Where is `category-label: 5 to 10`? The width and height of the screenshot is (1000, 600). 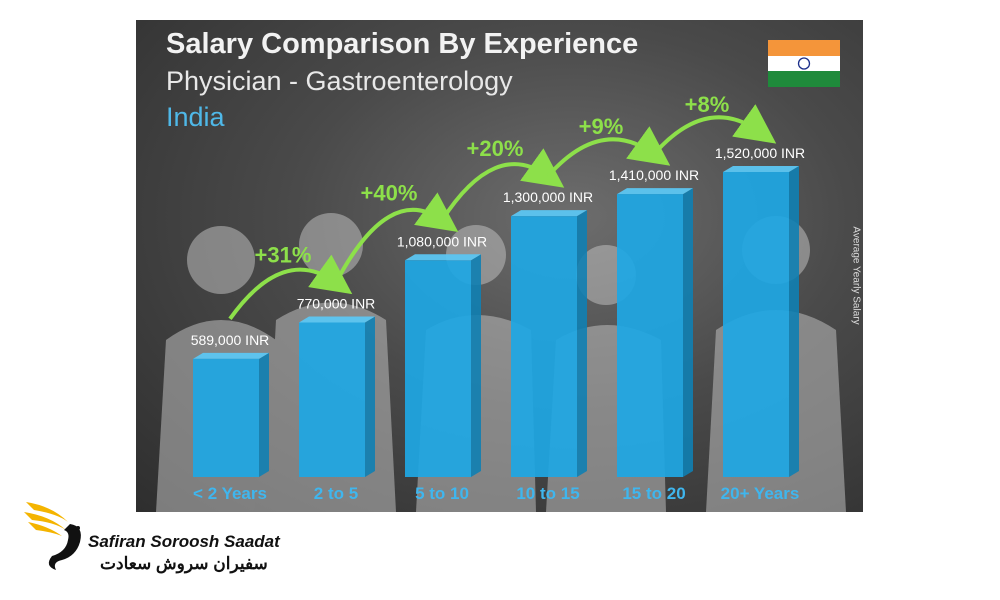 category-label: 5 to 10 is located at coordinates (442, 493).